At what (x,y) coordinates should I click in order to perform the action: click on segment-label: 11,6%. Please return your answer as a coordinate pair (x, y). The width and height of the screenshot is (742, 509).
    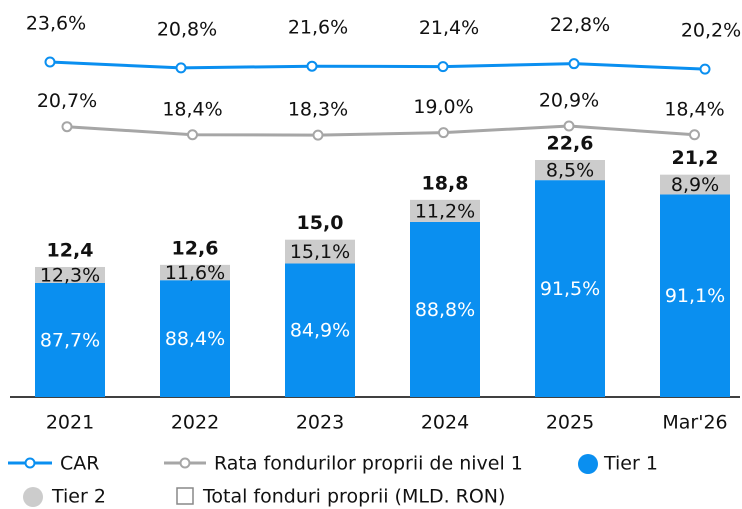
    Looking at the image, I should click on (195, 273).